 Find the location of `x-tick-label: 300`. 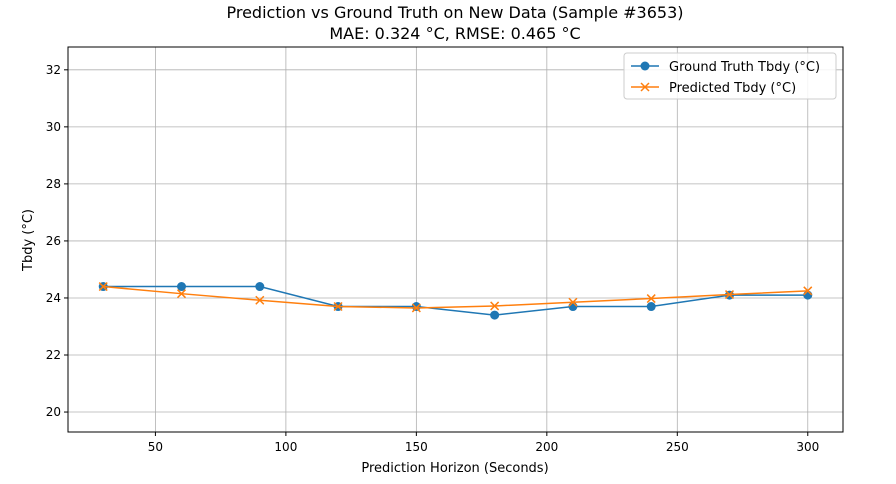

x-tick-label: 300 is located at coordinates (807, 447).